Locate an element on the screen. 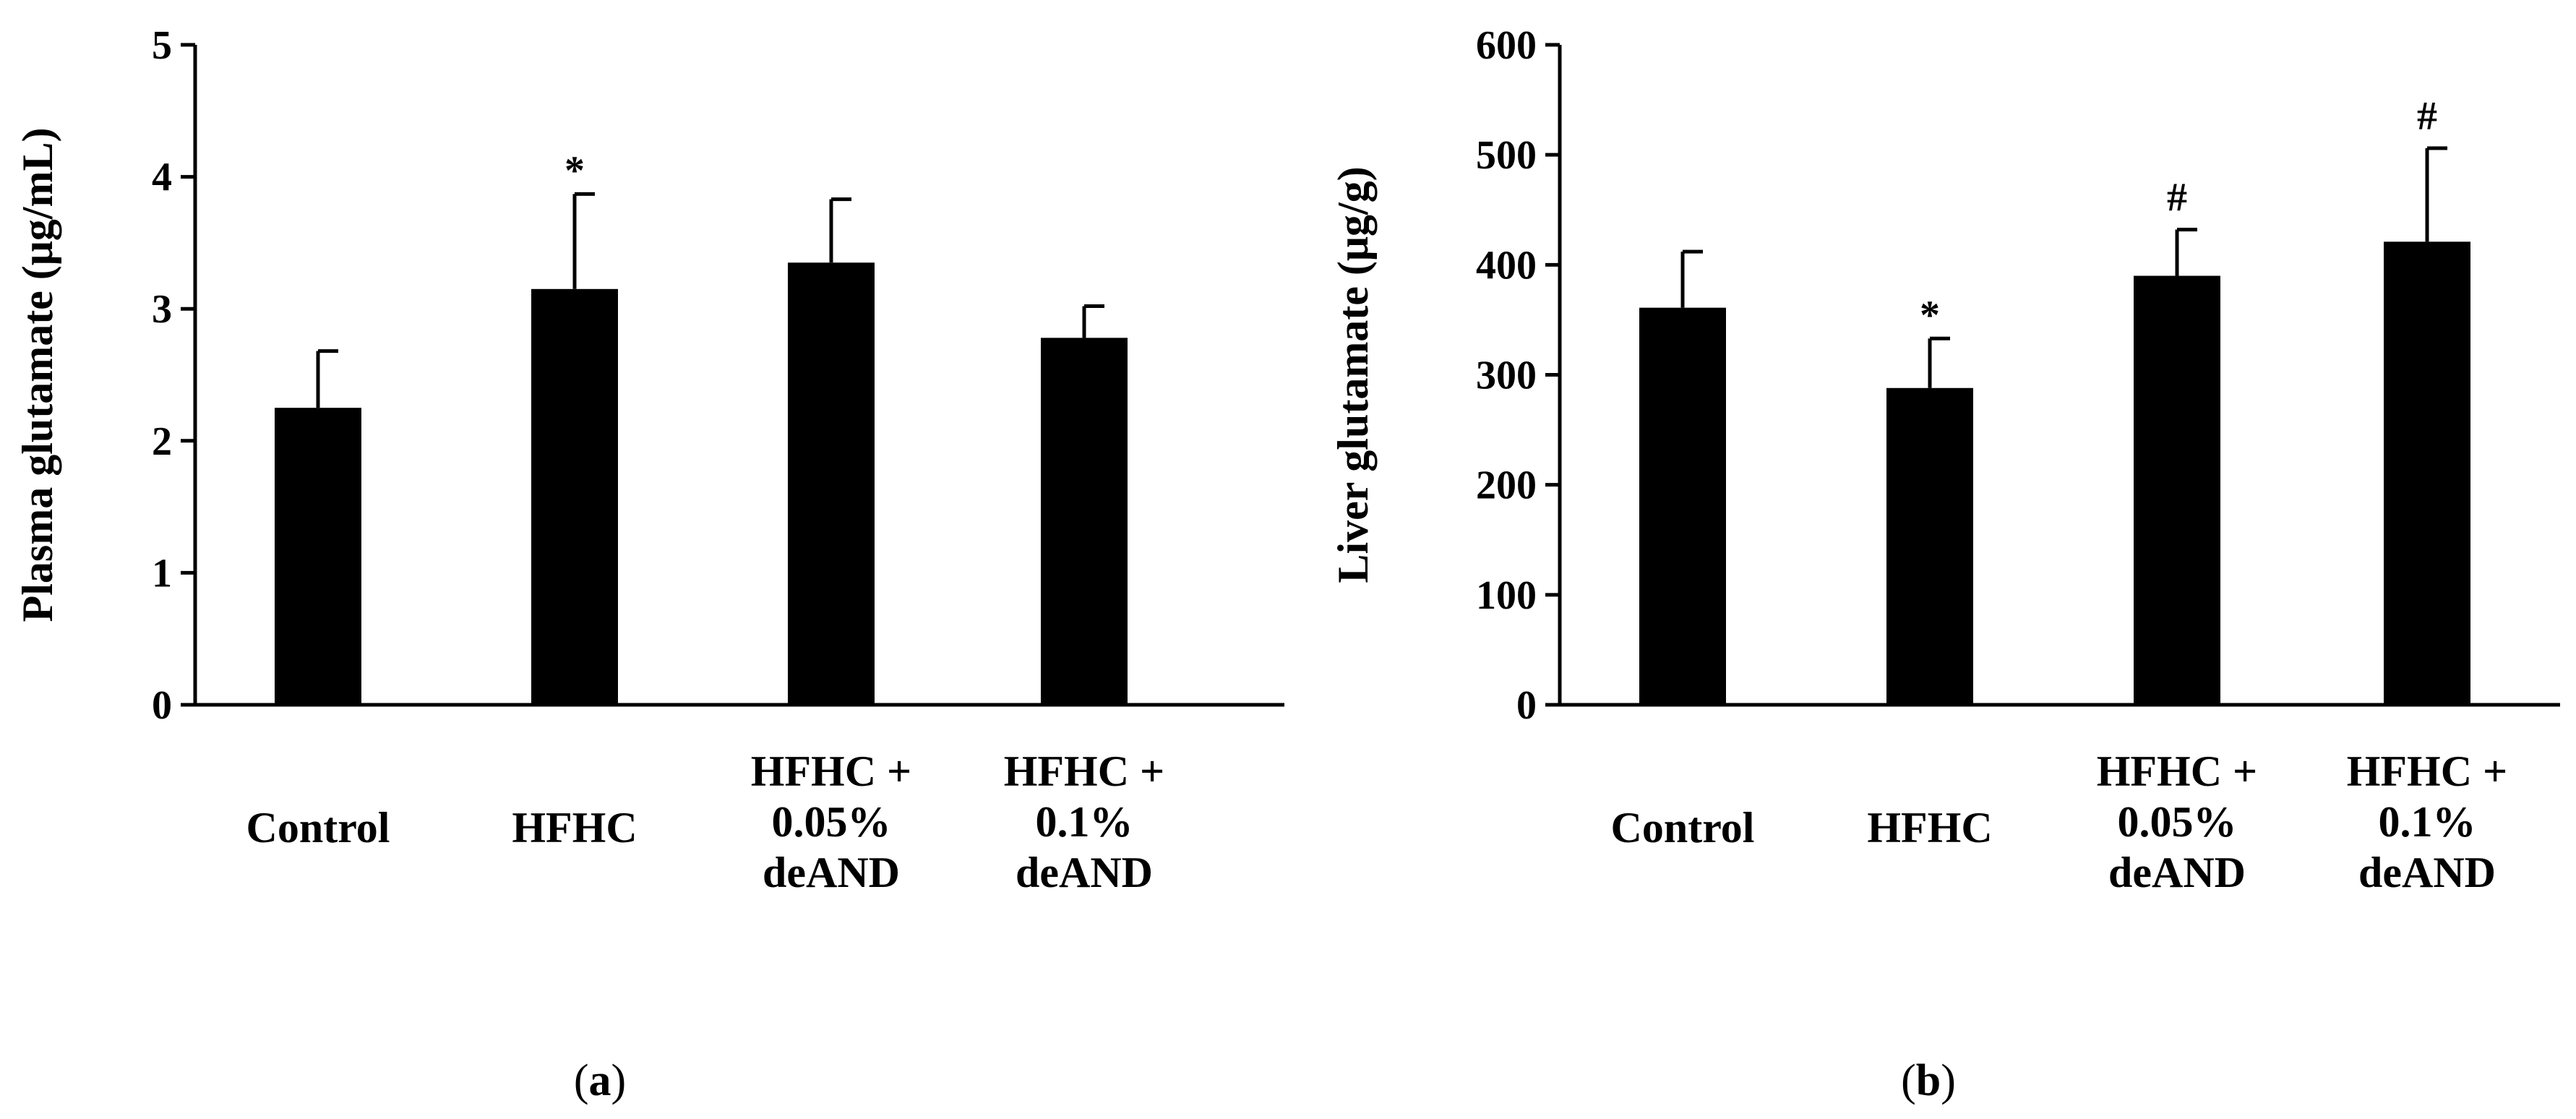  panel-label-a: (a) is located at coordinates (600, 1080).